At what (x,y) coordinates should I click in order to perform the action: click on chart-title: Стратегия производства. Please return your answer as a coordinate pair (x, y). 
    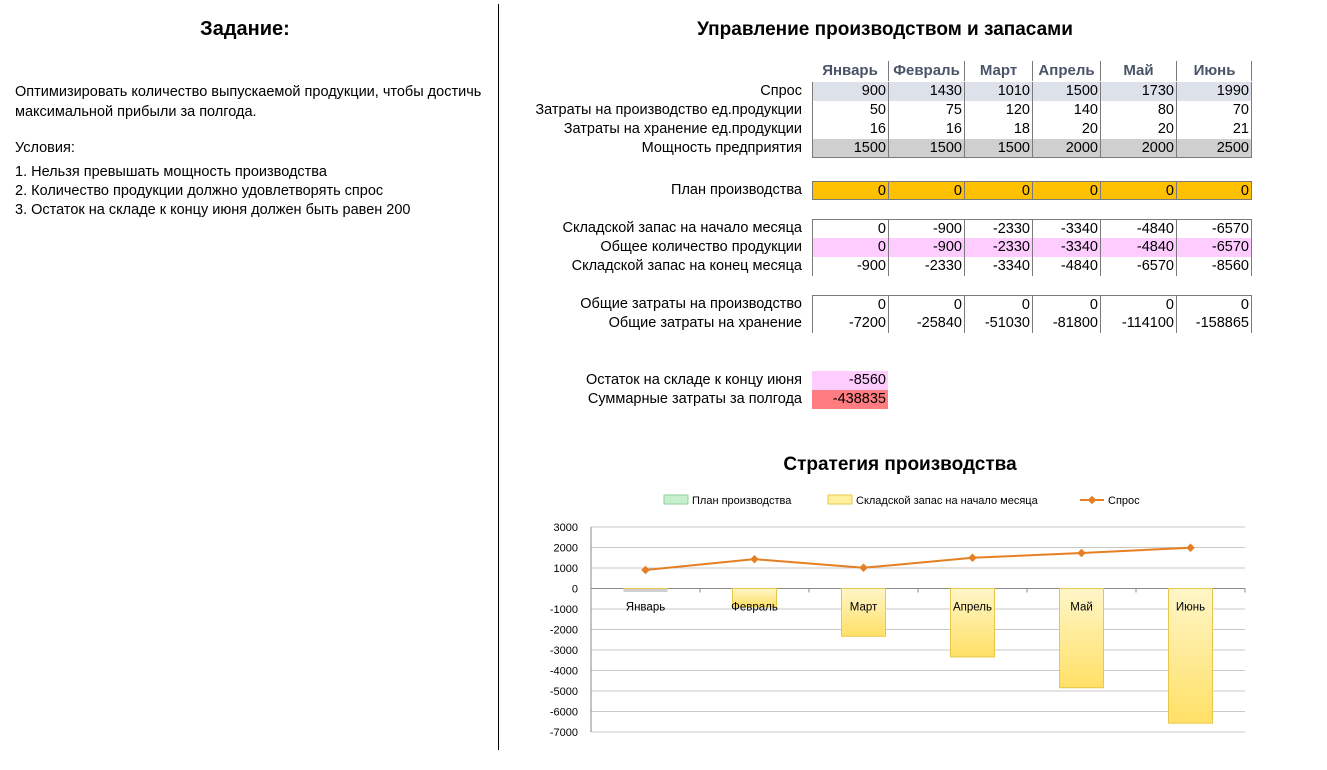
    Looking at the image, I should click on (900, 464).